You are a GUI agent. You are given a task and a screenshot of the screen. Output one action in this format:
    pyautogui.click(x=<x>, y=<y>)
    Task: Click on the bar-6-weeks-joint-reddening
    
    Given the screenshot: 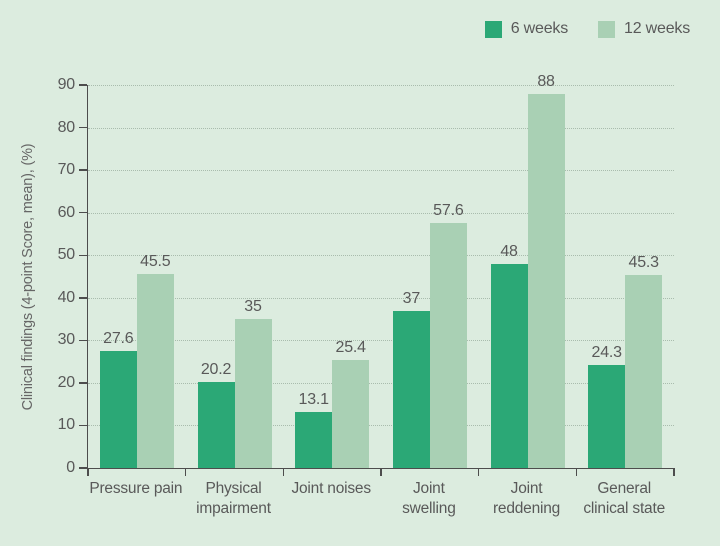 What is the action you would take?
    pyautogui.click(x=509, y=365)
    